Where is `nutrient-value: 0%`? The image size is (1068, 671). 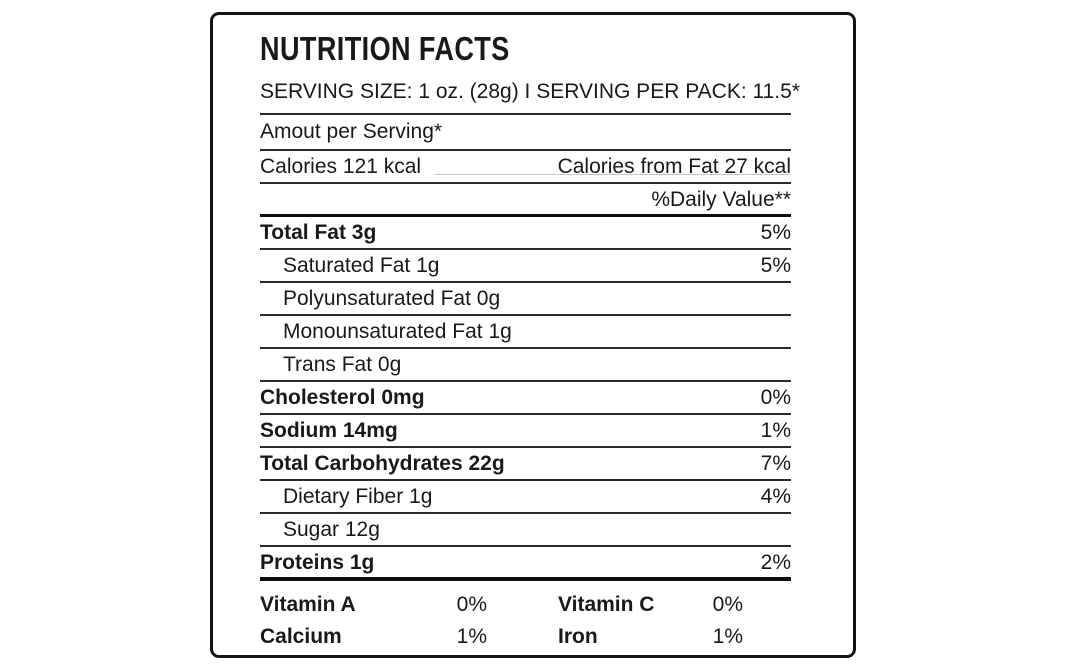 nutrient-value: 0% is located at coordinates (775, 397).